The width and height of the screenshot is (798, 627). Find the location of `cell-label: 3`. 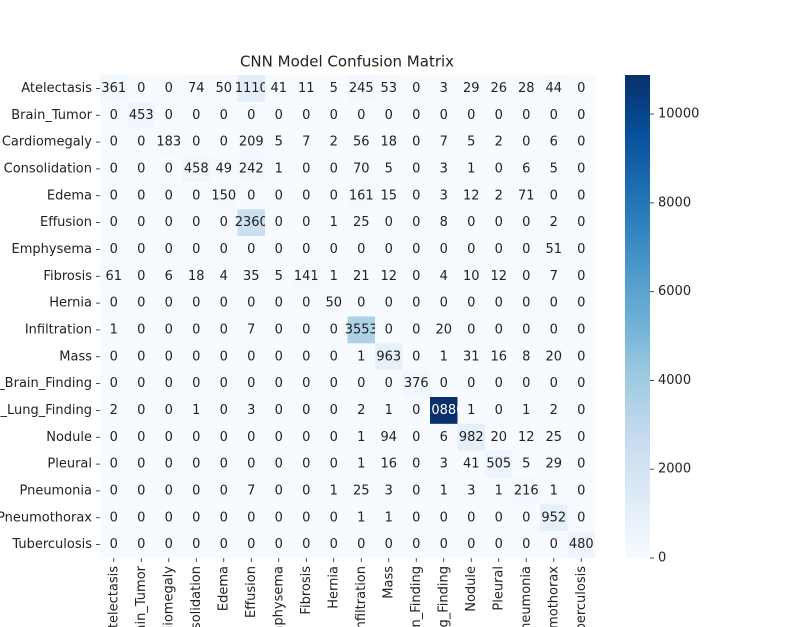

cell-label: 3 is located at coordinates (444, 195).